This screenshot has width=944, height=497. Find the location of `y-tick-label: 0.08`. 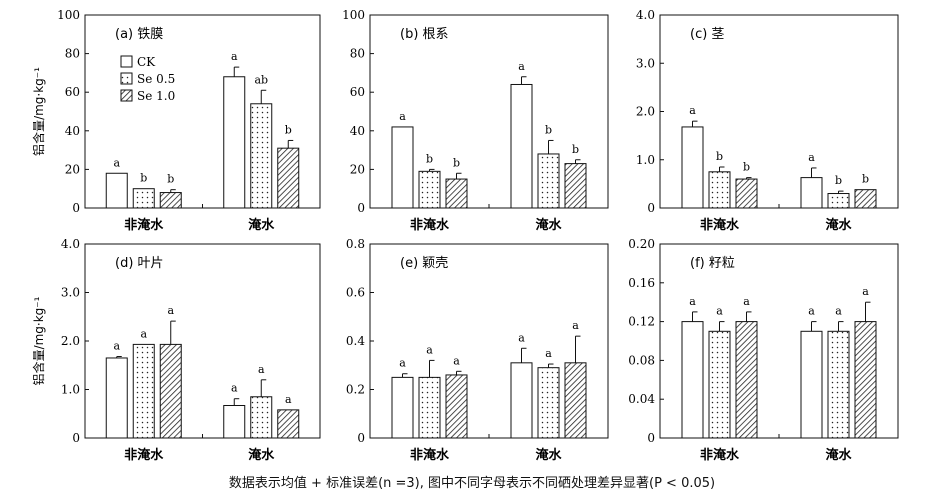

y-tick-label: 0.08 is located at coordinates (641, 360).